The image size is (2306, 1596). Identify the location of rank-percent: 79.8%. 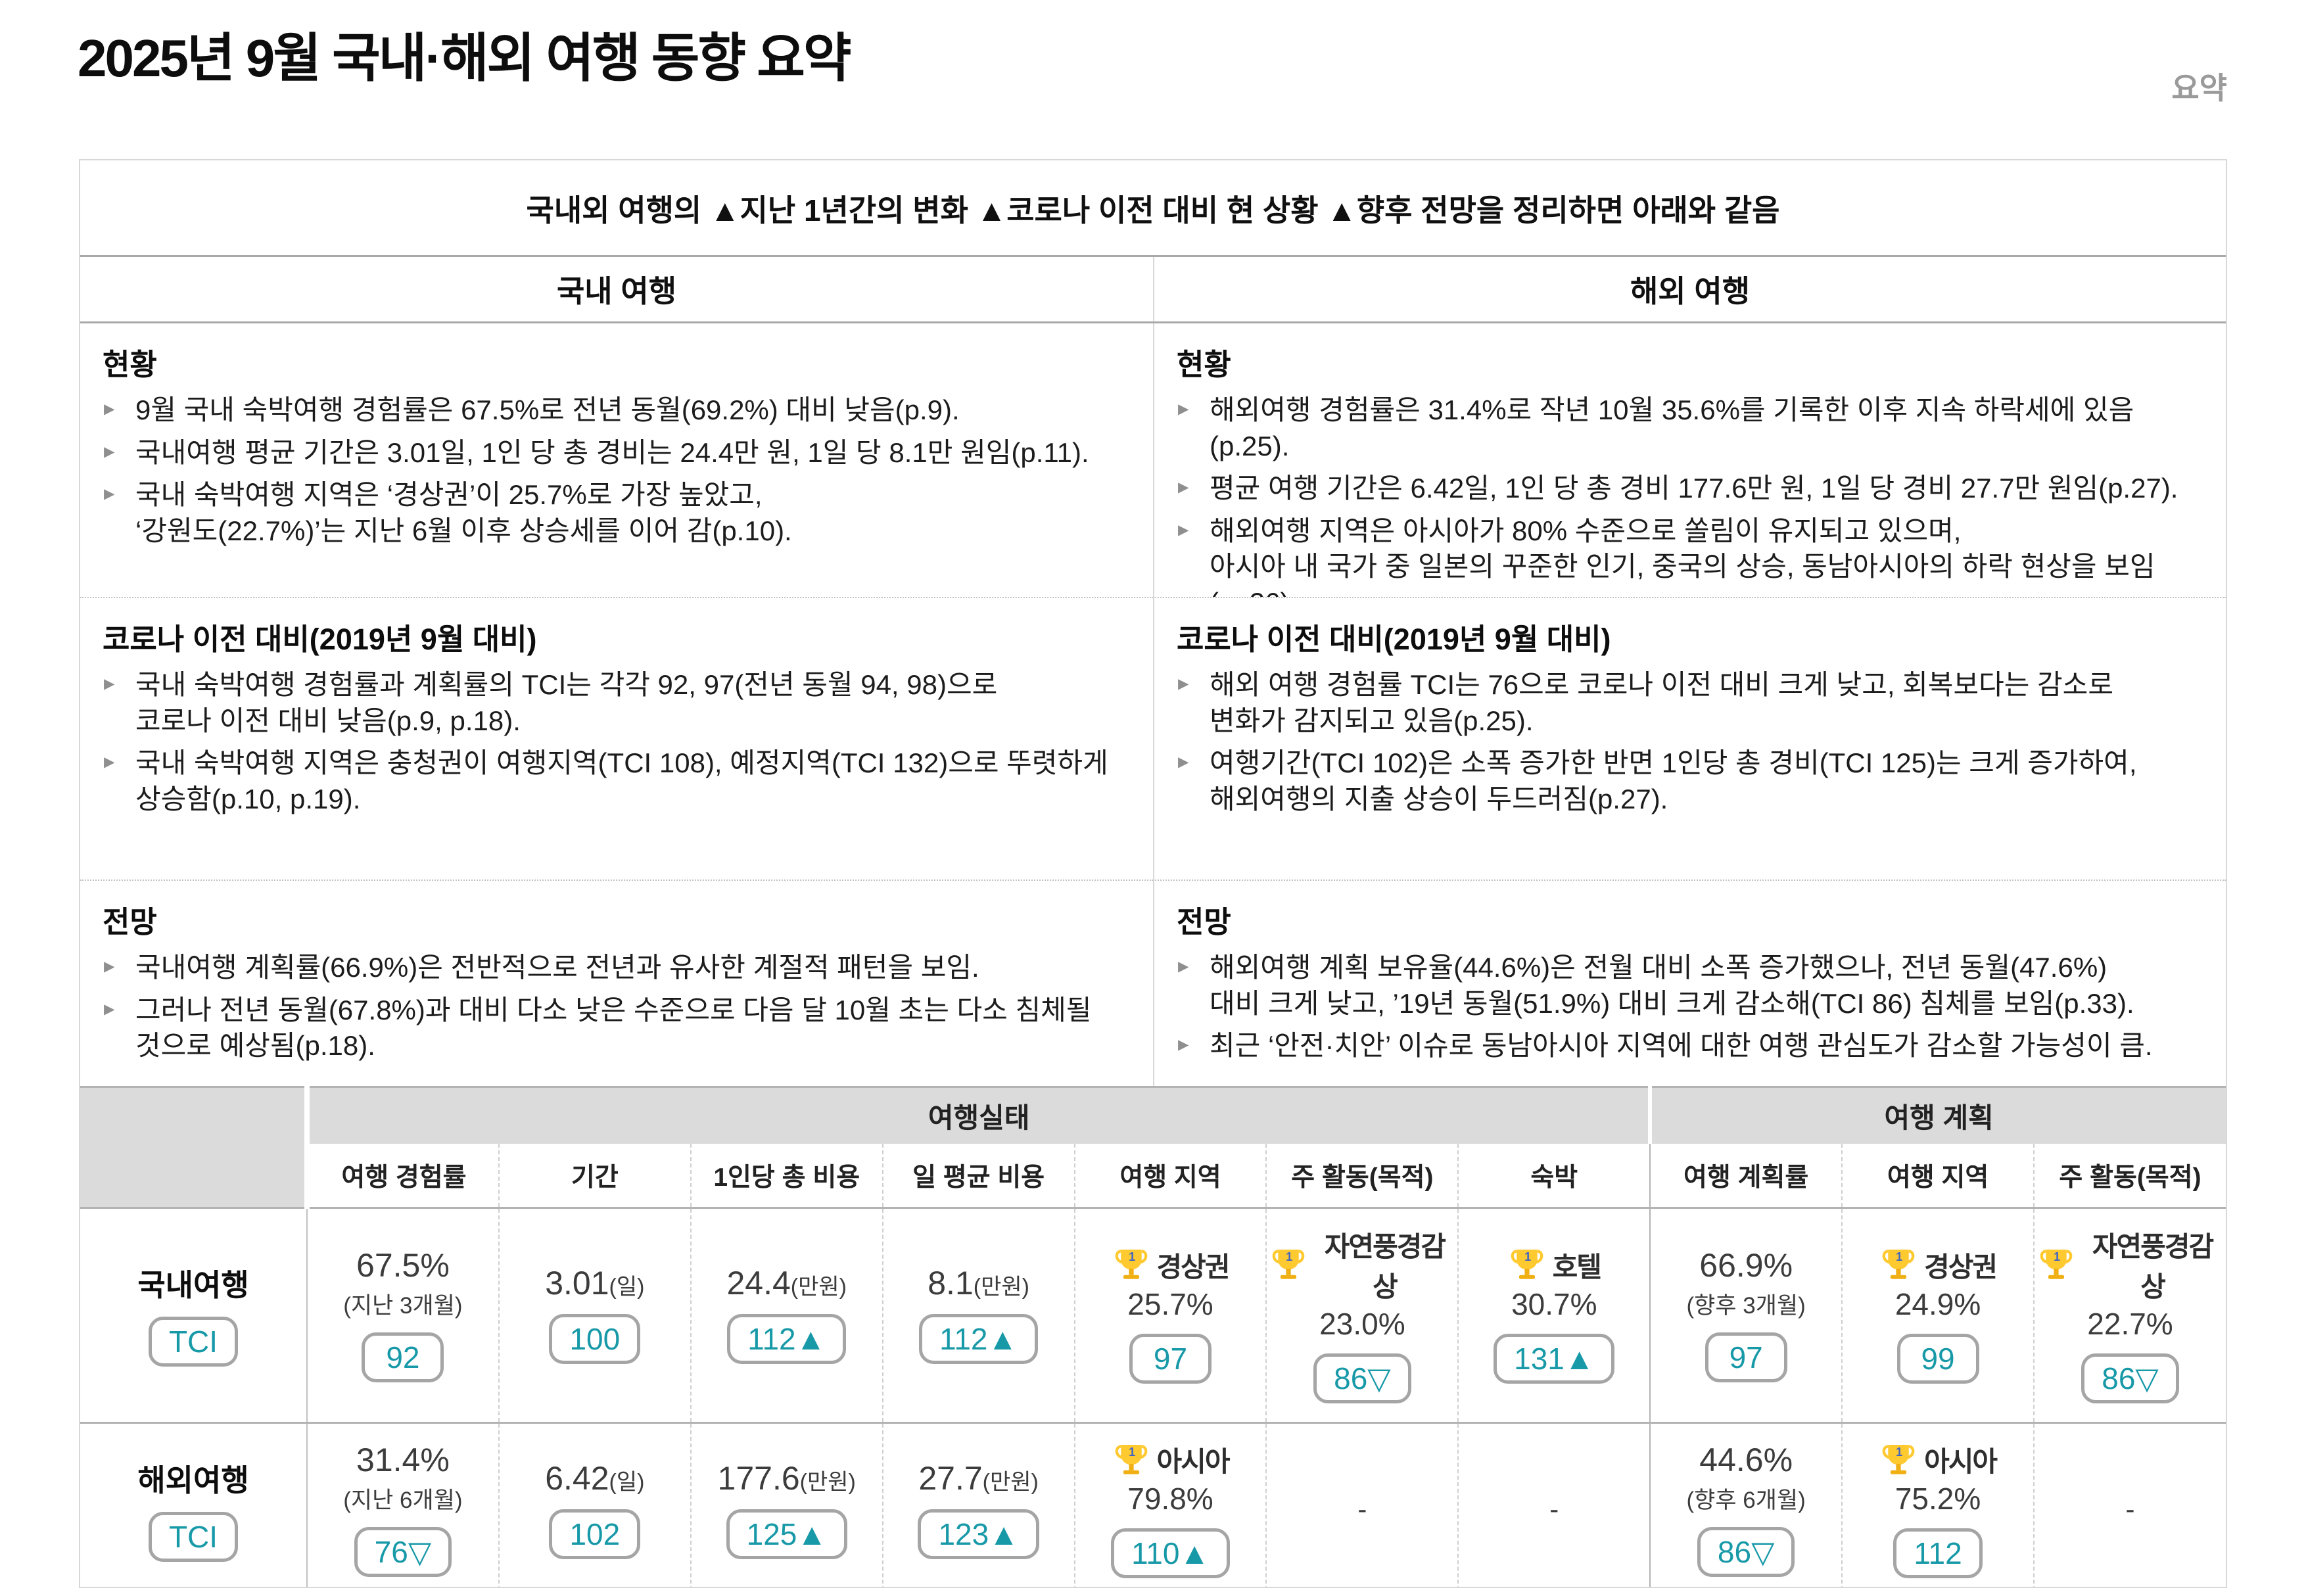
(1170, 1499).